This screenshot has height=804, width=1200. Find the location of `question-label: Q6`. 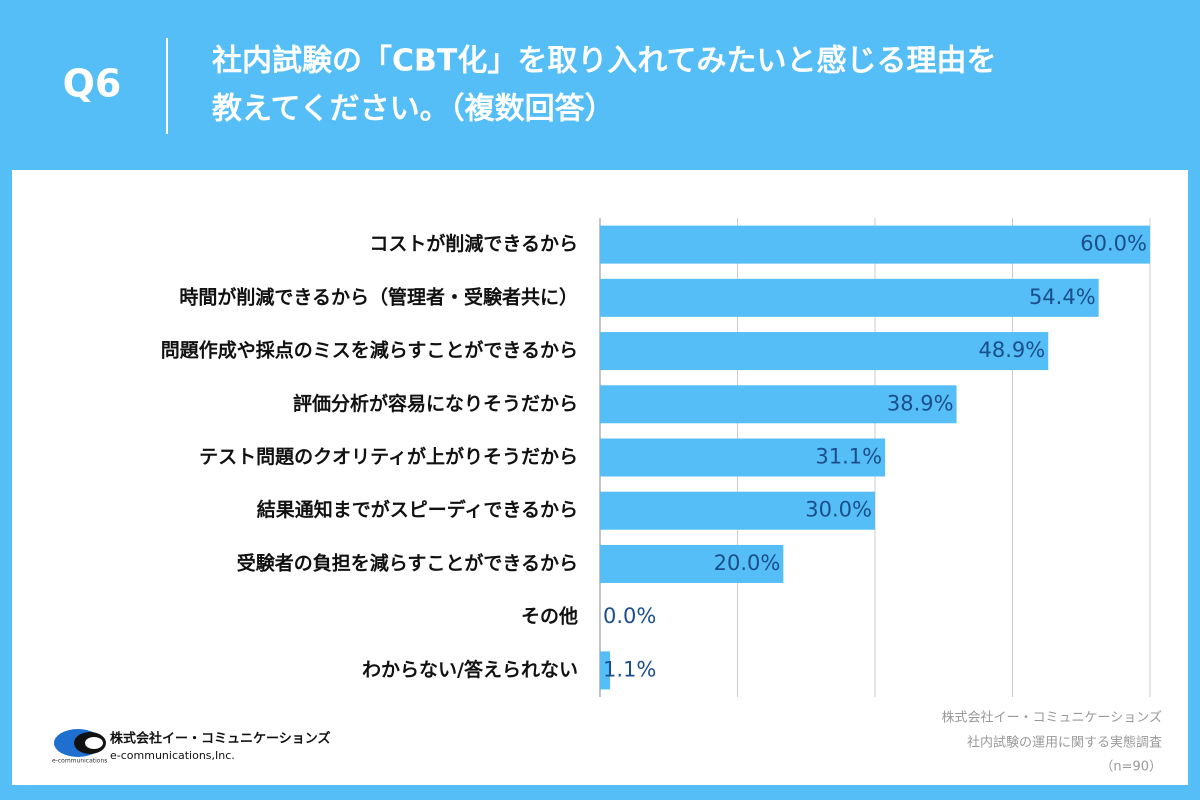

question-label: Q6 is located at coordinates (92, 84).